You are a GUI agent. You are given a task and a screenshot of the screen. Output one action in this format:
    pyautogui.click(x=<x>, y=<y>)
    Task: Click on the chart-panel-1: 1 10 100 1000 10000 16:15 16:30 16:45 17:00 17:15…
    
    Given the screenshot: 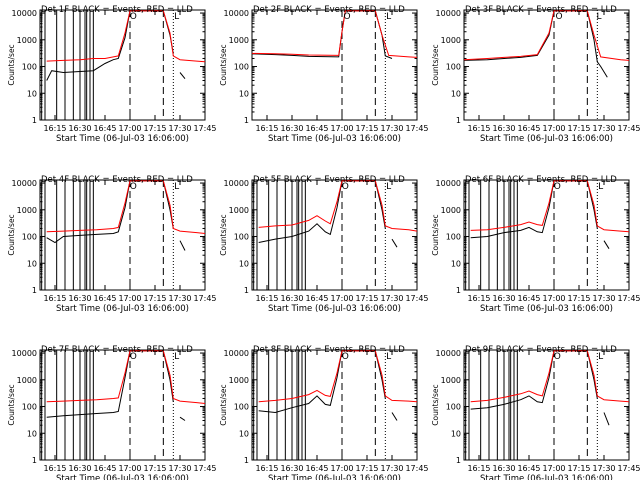 What is the action you would take?
    pyautogui.click(x=112, y=74)
    